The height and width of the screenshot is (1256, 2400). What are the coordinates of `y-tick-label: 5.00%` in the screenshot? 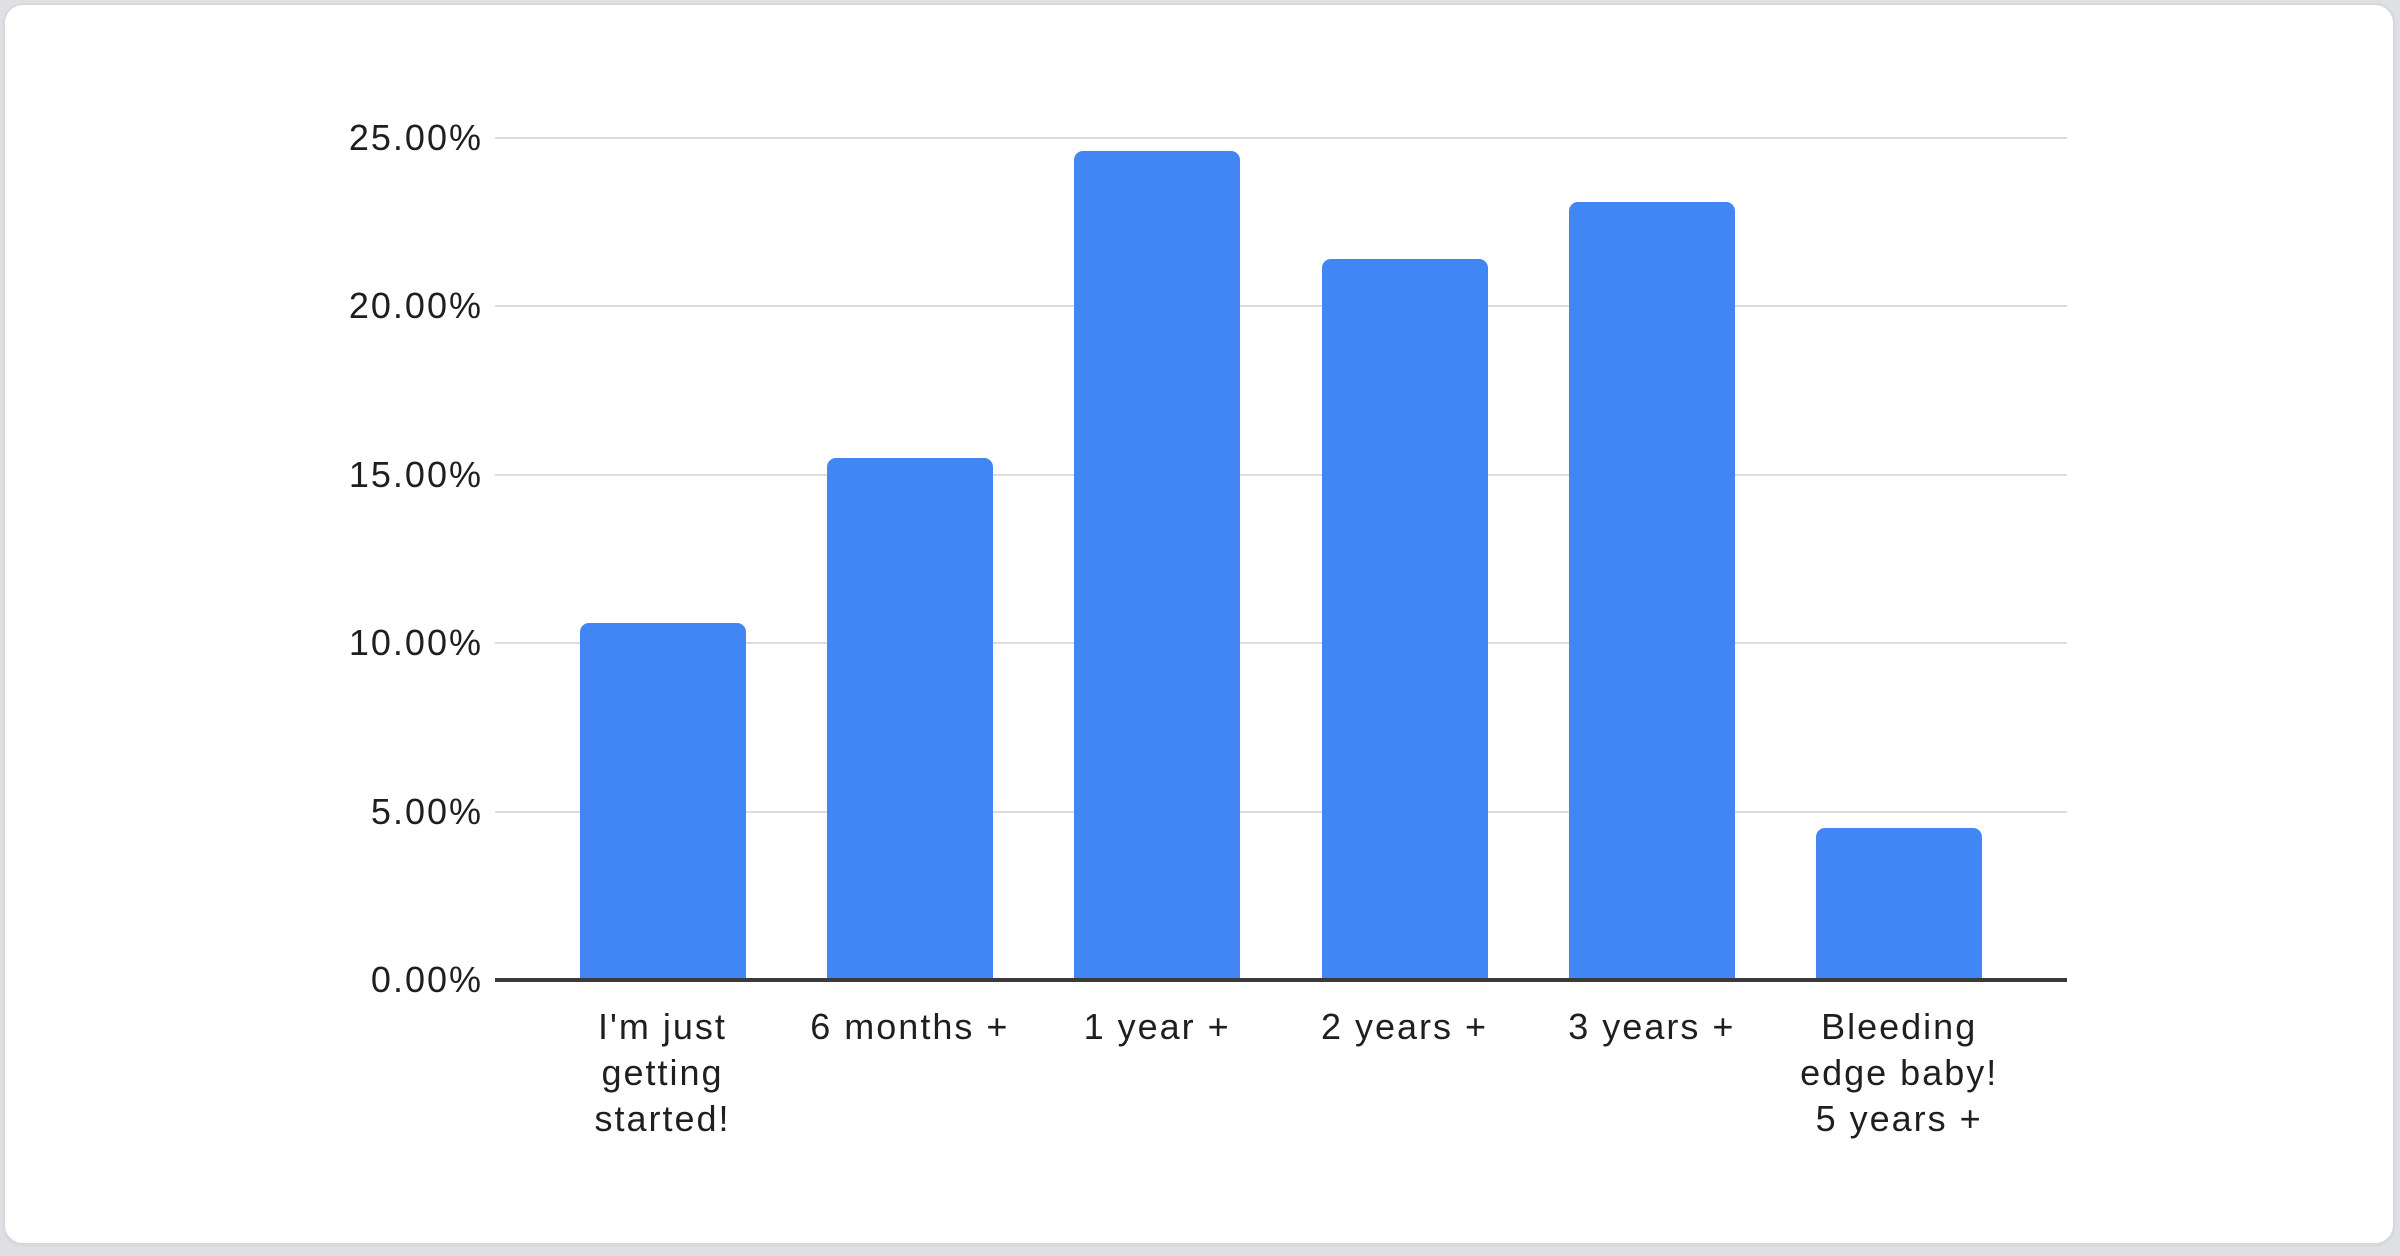 It's located at (426, 811).